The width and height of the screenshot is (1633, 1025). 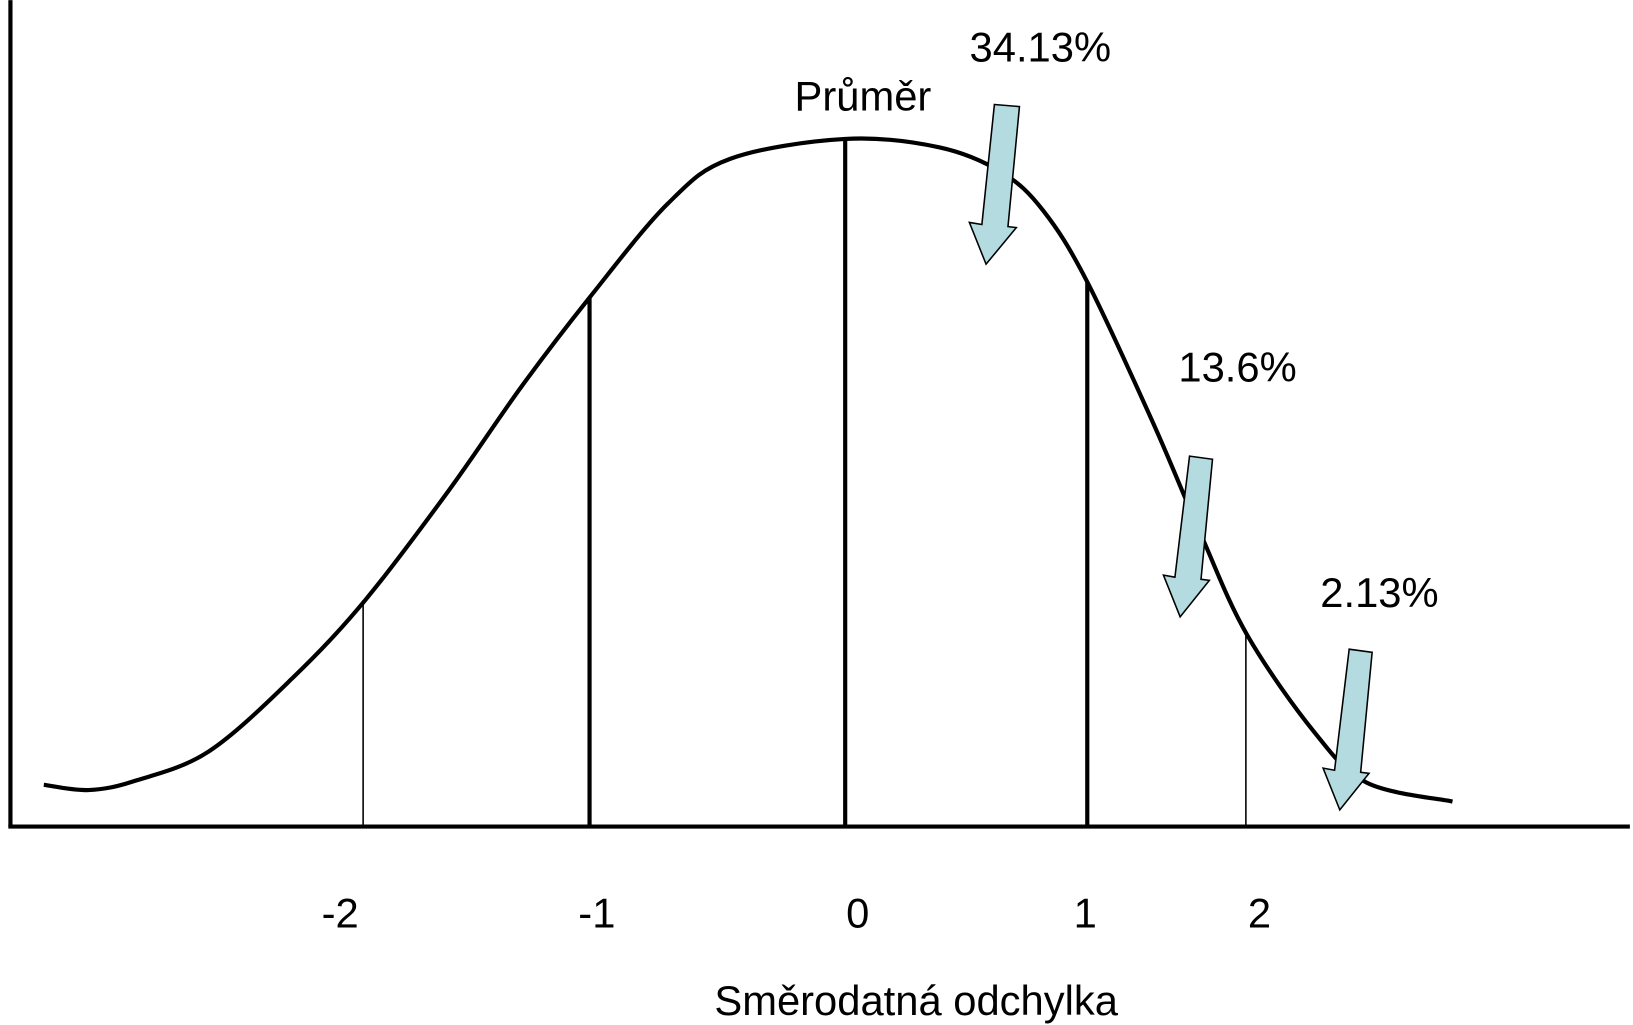 What do you see at coordinates (1041, 46) in the screenshot?
I see `annotation: 34.13%` at bounding box center [1041, 46].